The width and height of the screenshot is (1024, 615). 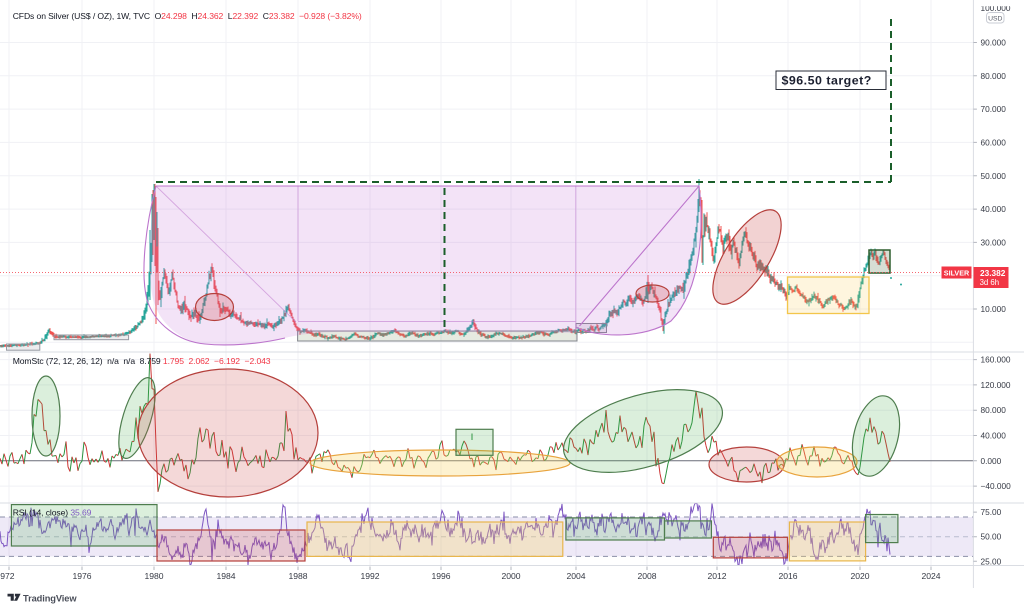 What do you see at coordinates (996, 360) in the screenshot?
I see `svg-text: 160.000` at bounding box center [996, 360].